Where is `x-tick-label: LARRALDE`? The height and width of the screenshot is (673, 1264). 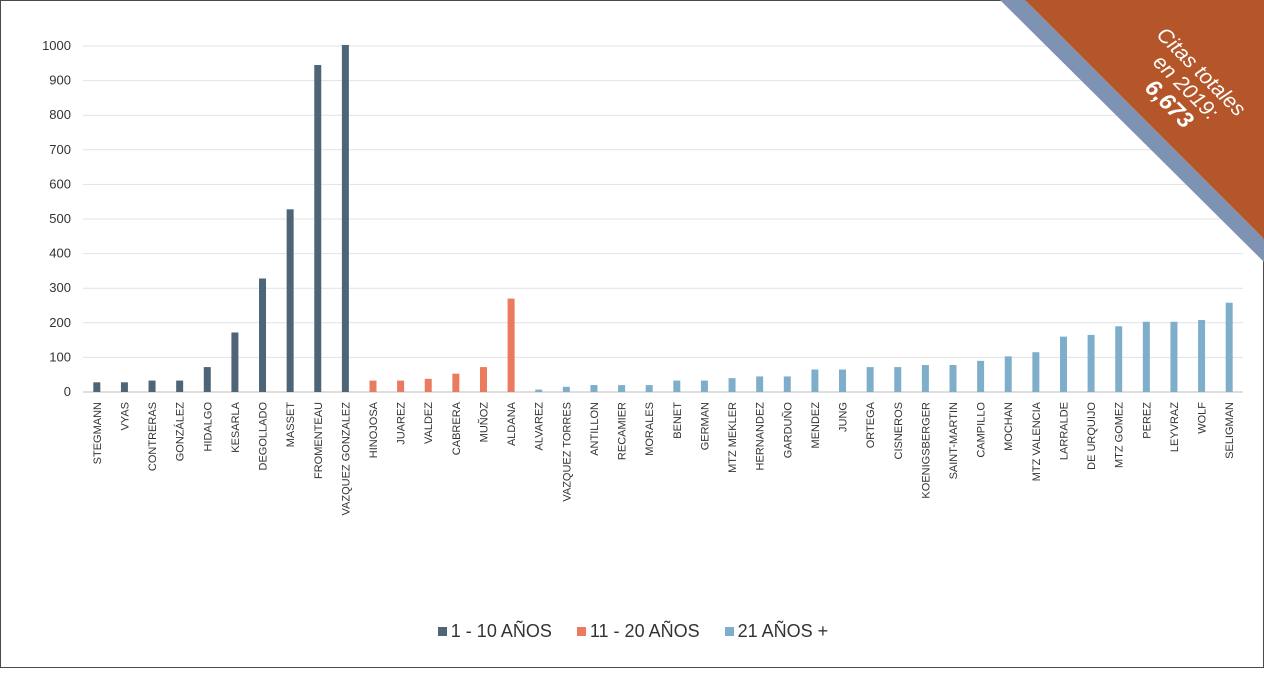
x-tick-label: LARRALDE is located at coordinates (1064, 431).